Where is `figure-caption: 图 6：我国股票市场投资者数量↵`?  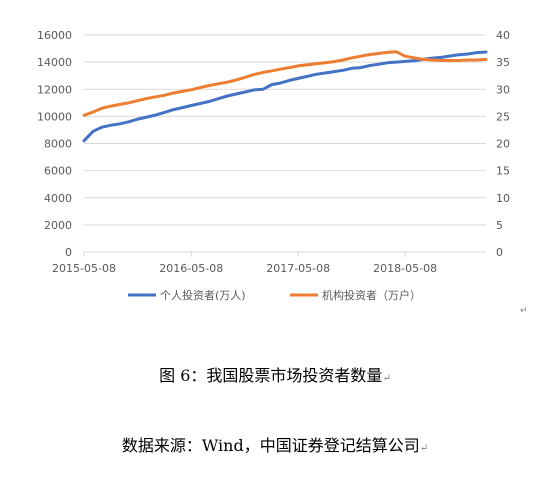
figure-caption: 图 6：我国股票市场投资者数量↵ is located at coordinates (275, 374).